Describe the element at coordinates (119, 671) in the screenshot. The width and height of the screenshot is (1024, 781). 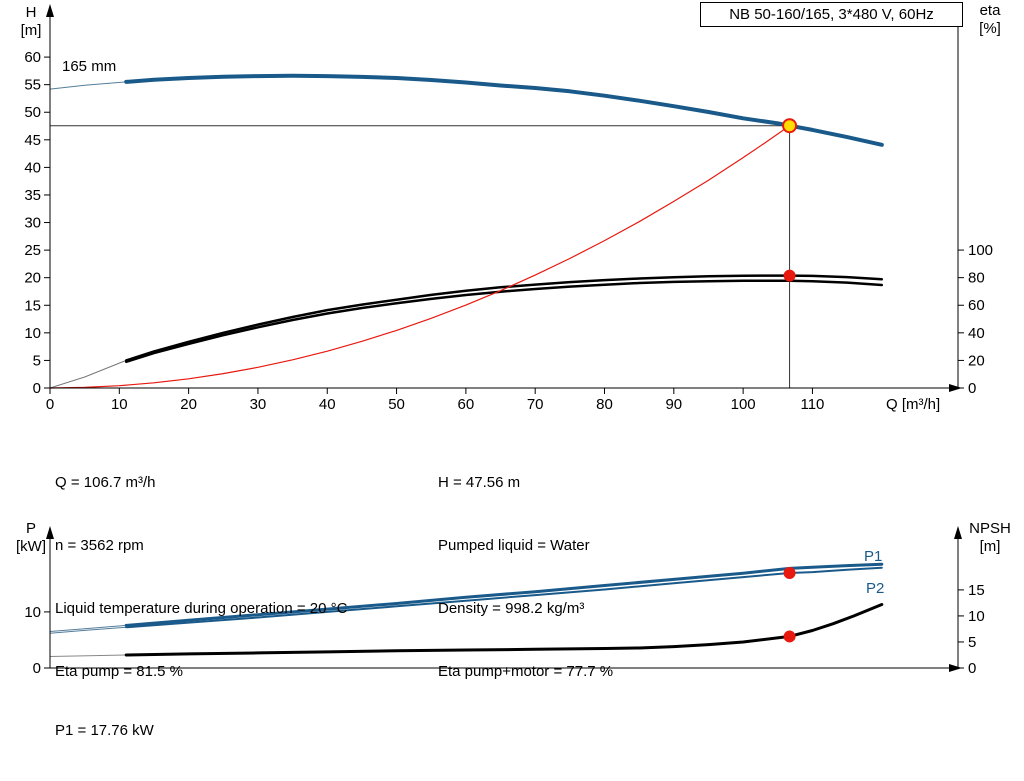
I see `eta-pump-value: Eta pump = 81.5 %` at that location.